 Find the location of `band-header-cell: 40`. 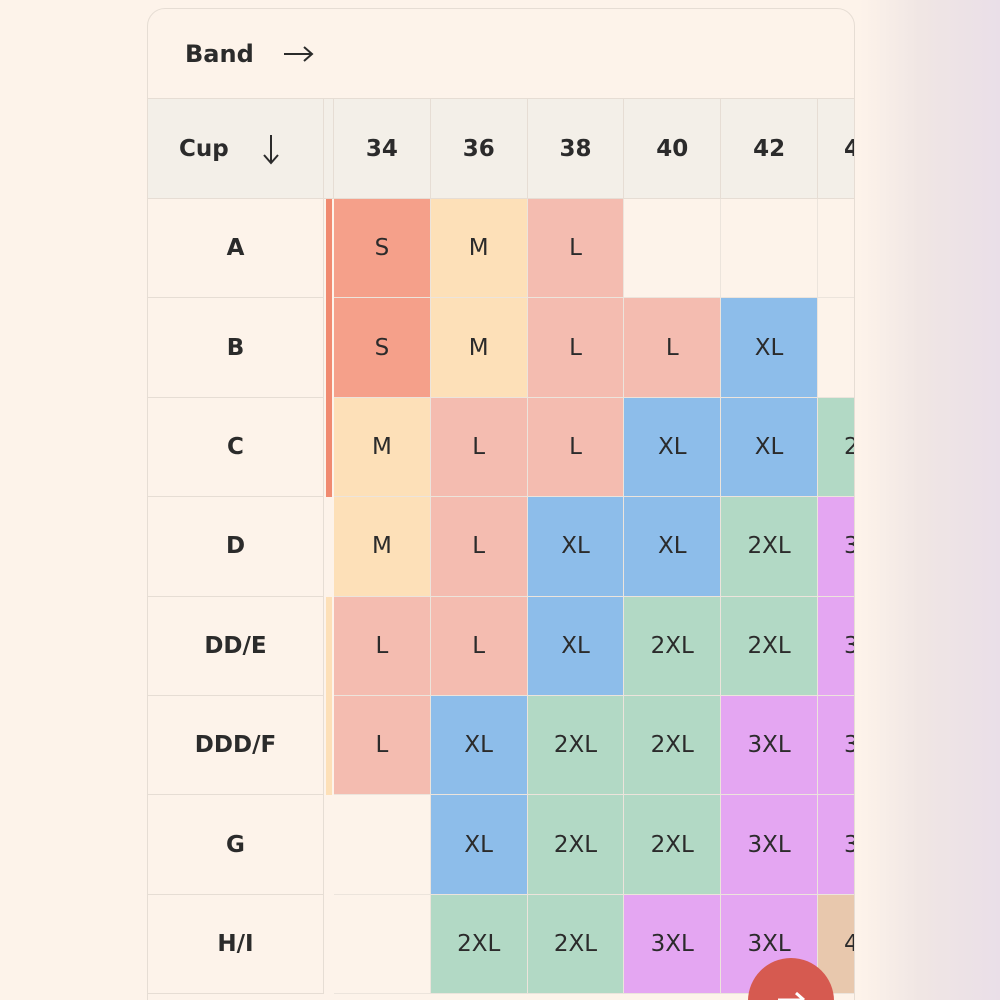

band-header-cell: 40 is located at coordinates (673, 149).